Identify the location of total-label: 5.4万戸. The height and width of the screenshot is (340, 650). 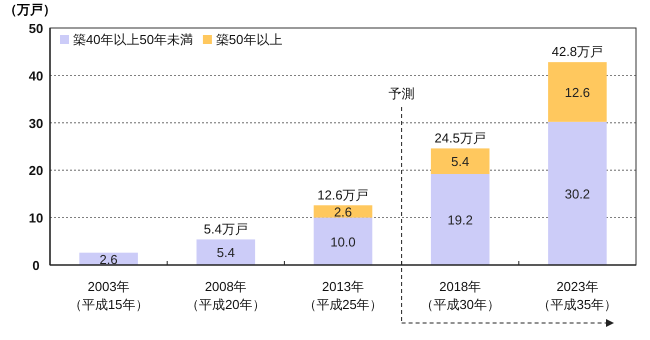
(226, 228).